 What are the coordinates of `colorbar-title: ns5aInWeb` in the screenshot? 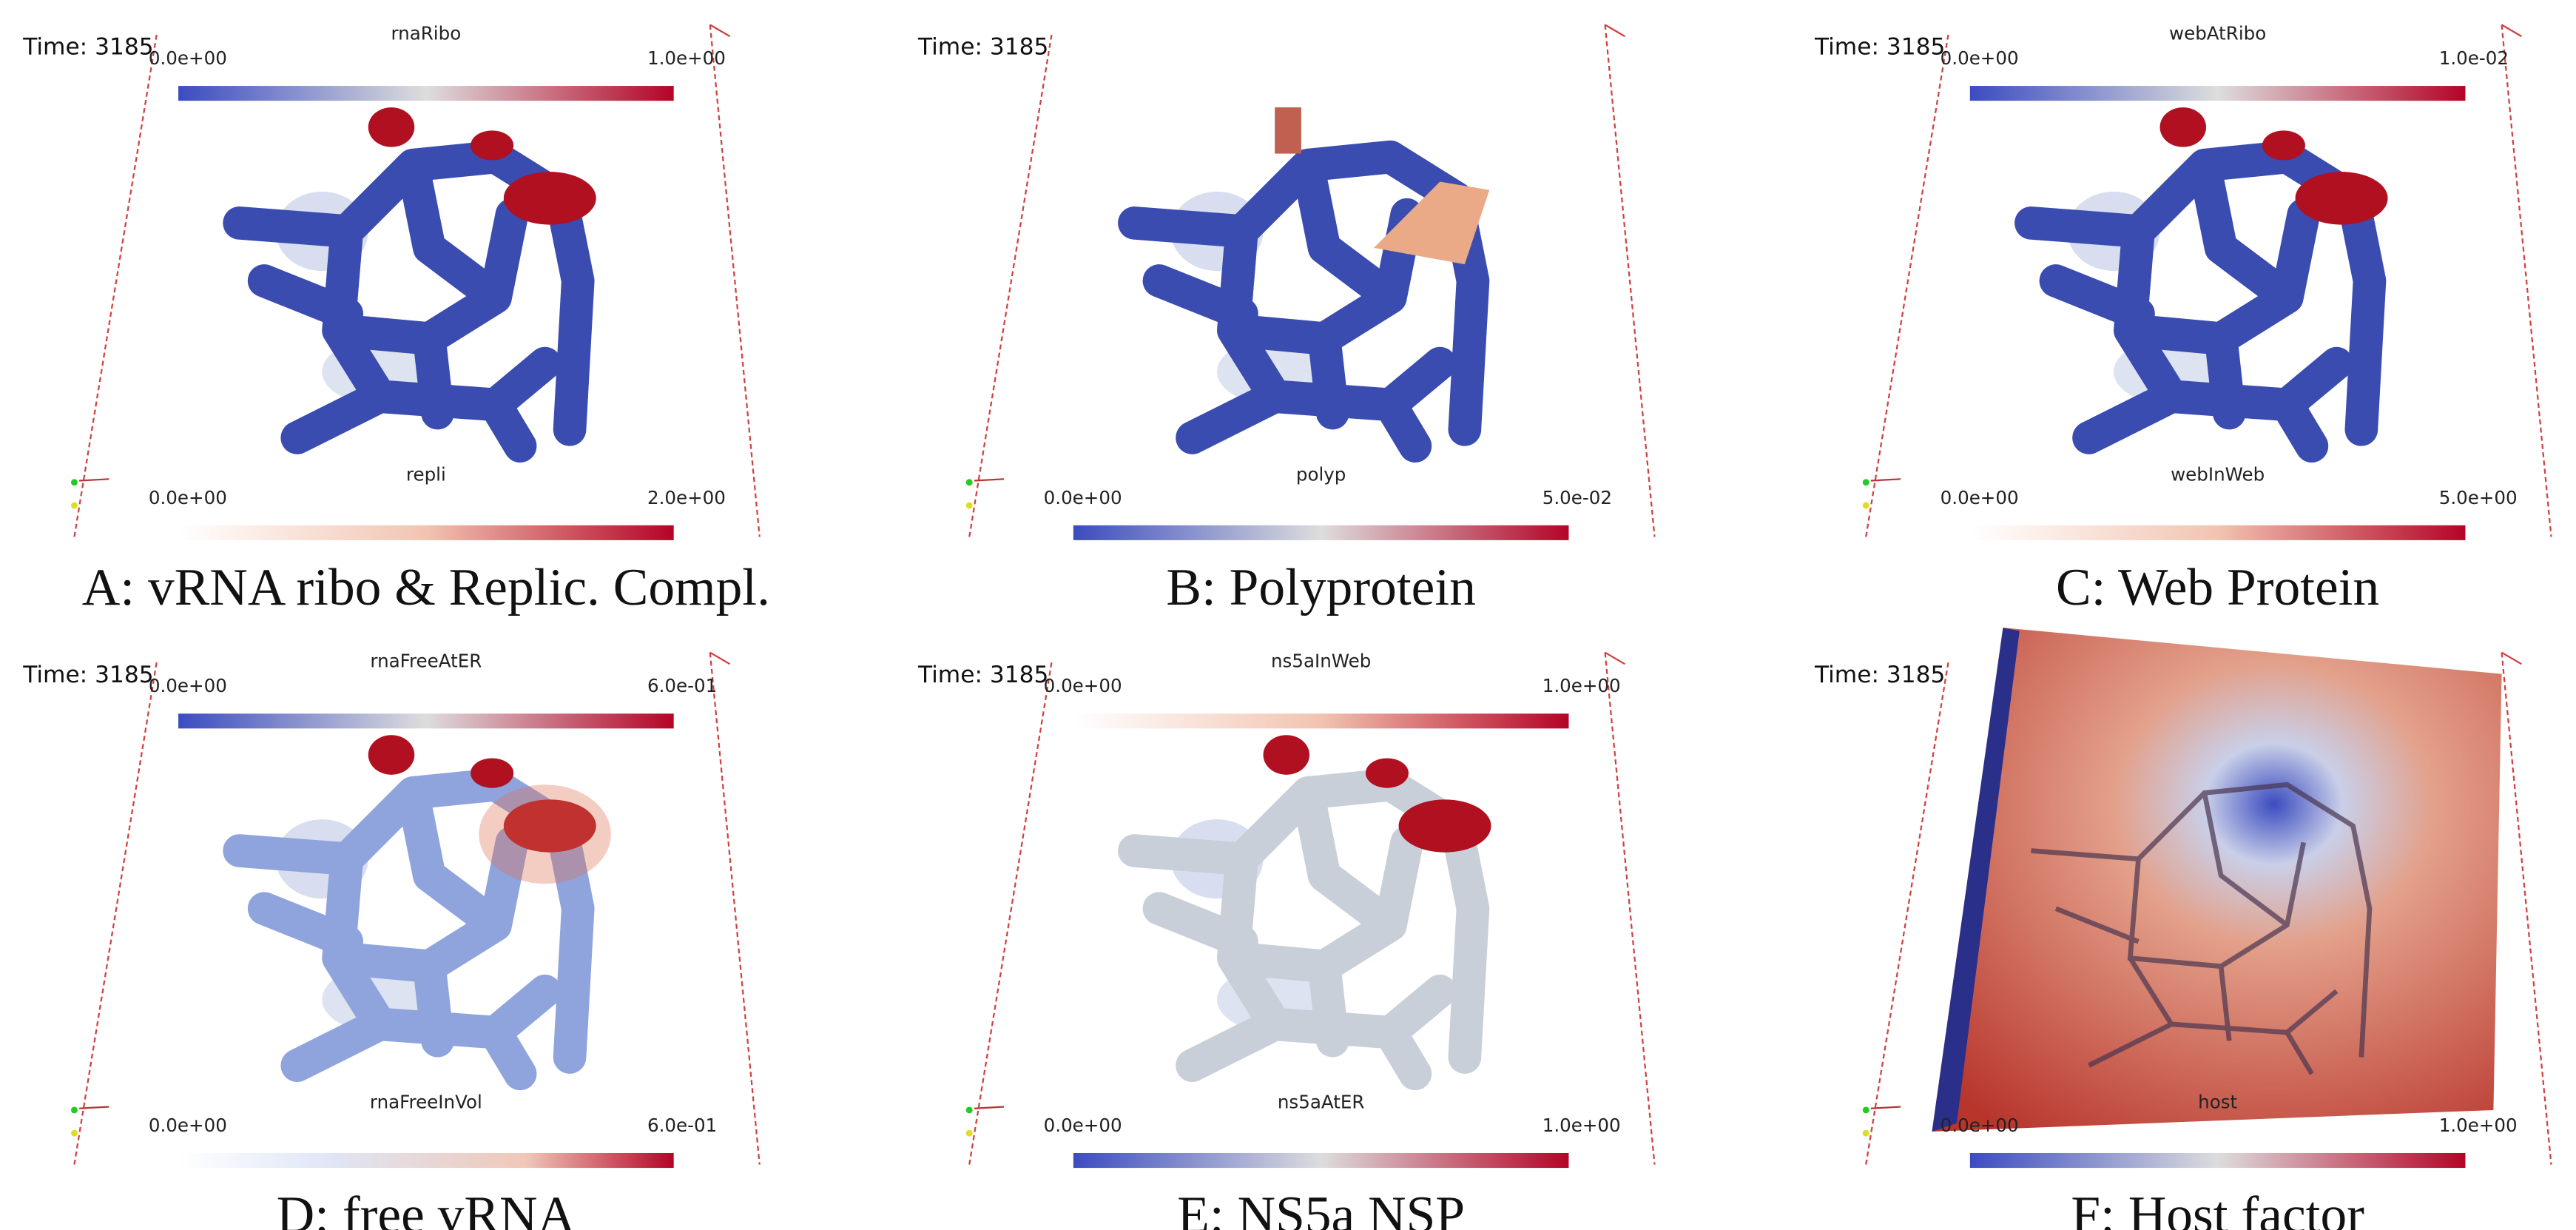 It's located at (1321, 661).